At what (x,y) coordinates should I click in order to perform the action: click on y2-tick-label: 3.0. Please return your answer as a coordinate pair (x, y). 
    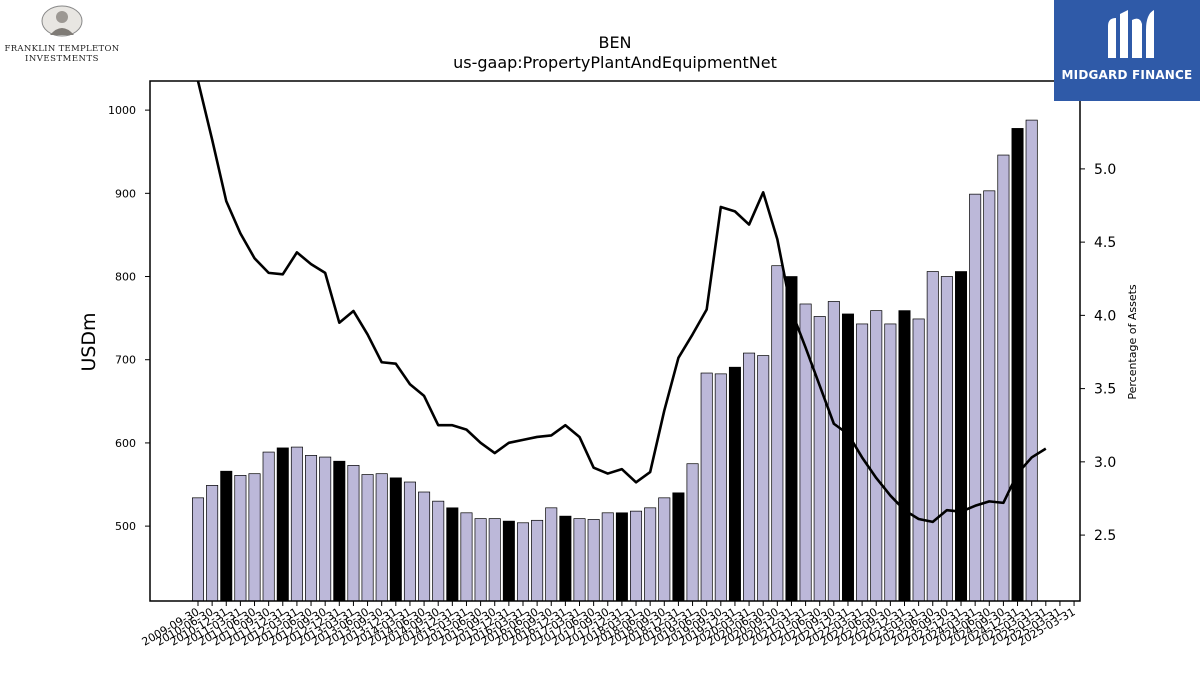
    Looking at the image, I should click on (1105, 463).